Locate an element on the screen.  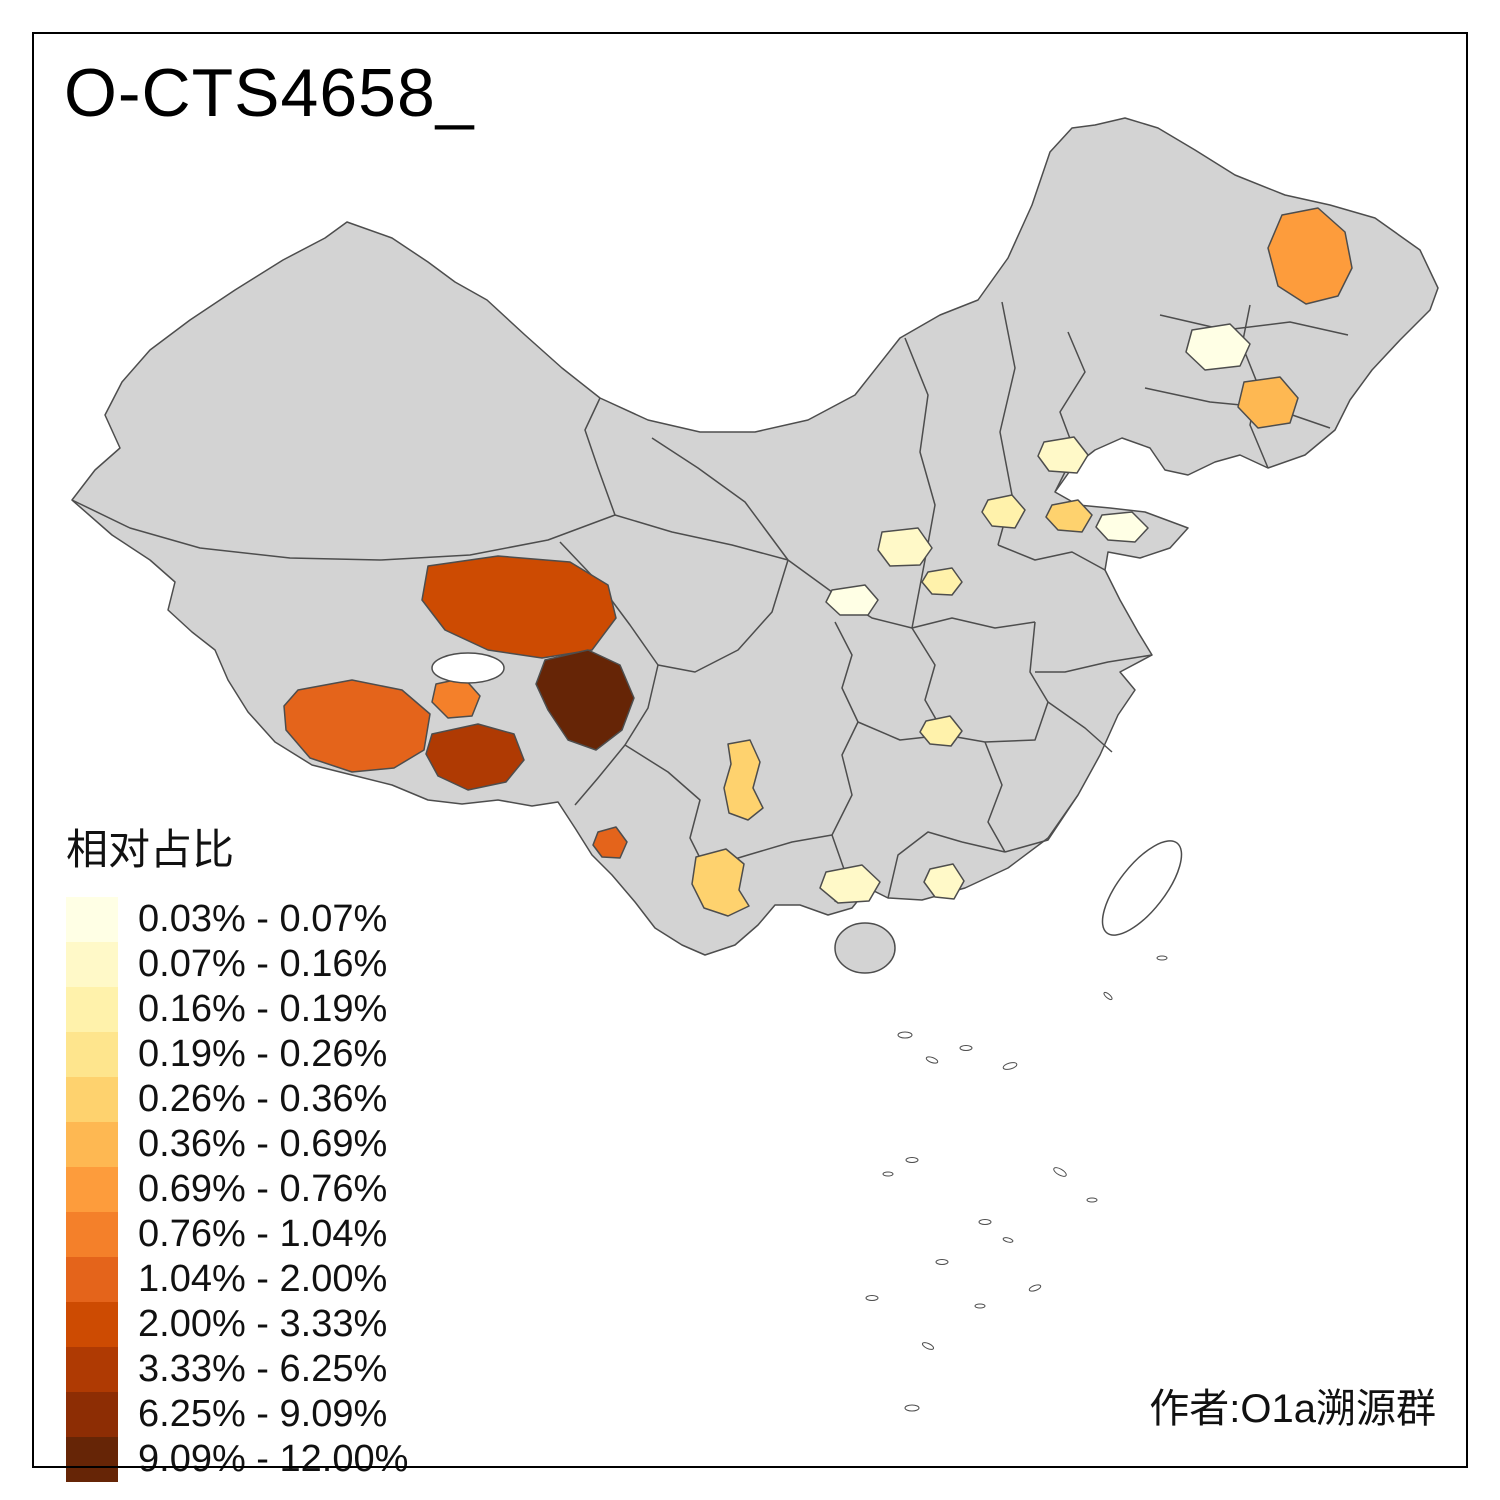
region-tibet-south is located at coordinates (475, 757).